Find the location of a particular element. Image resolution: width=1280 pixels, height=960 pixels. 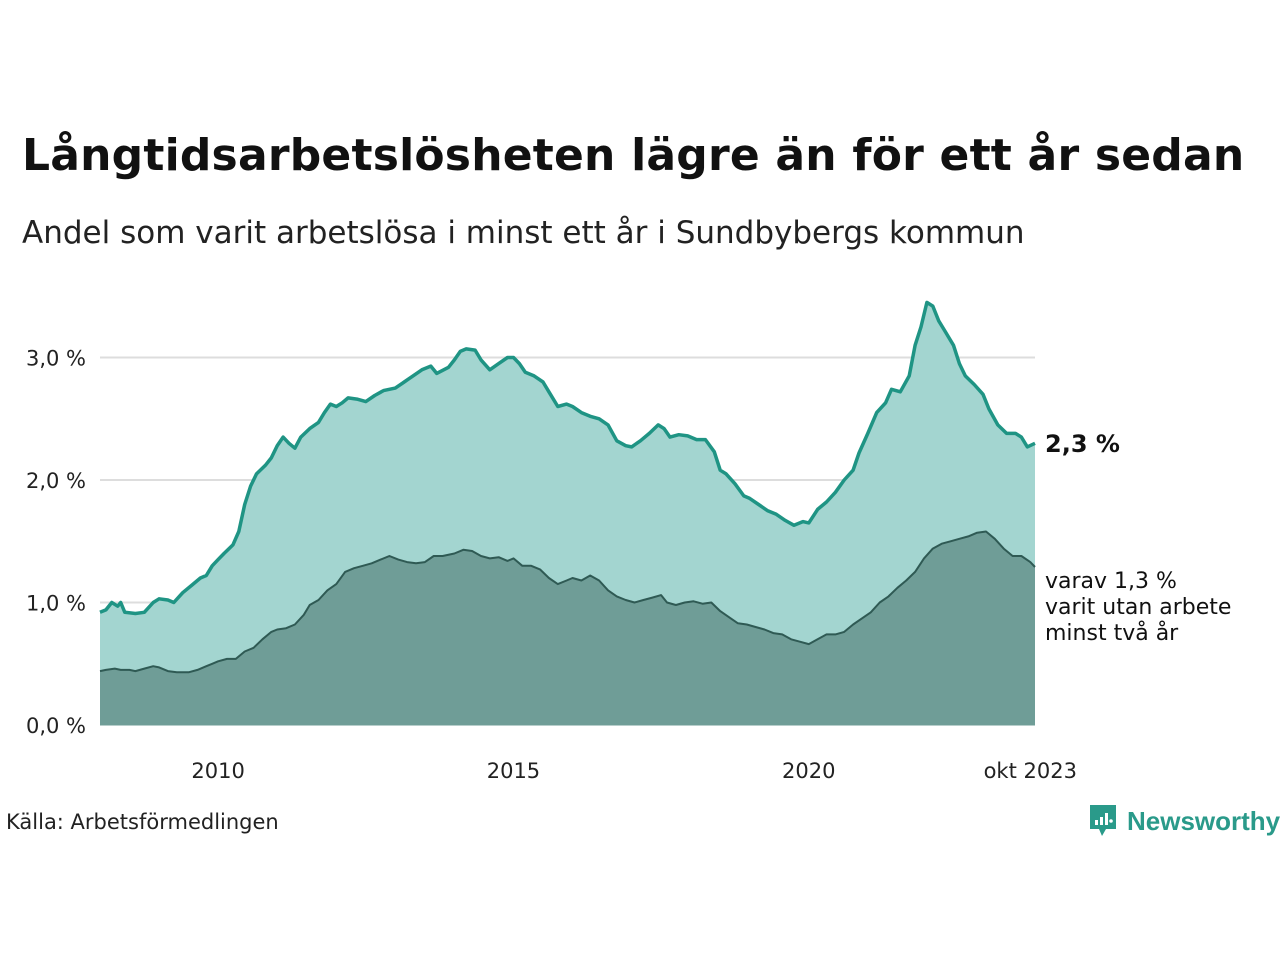

y-tick-label: 0,0 % is located at coordinates (56, 726).